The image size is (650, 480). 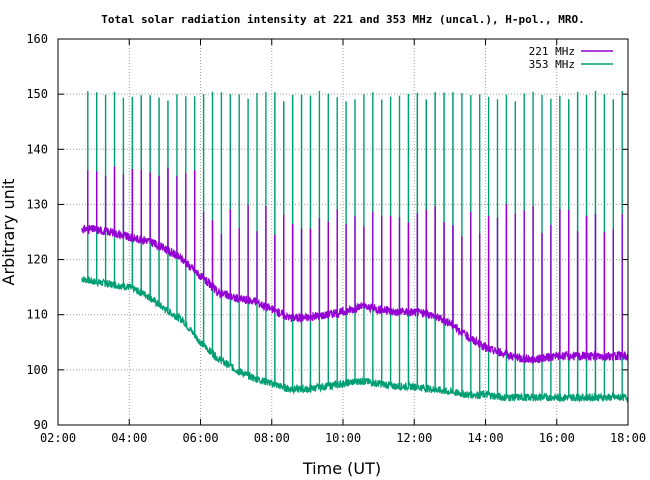 What do you see at coordinates (552, 64) in the screenshot?
I see `legend-label: 353 MHz` at bounding box center [552, 64].